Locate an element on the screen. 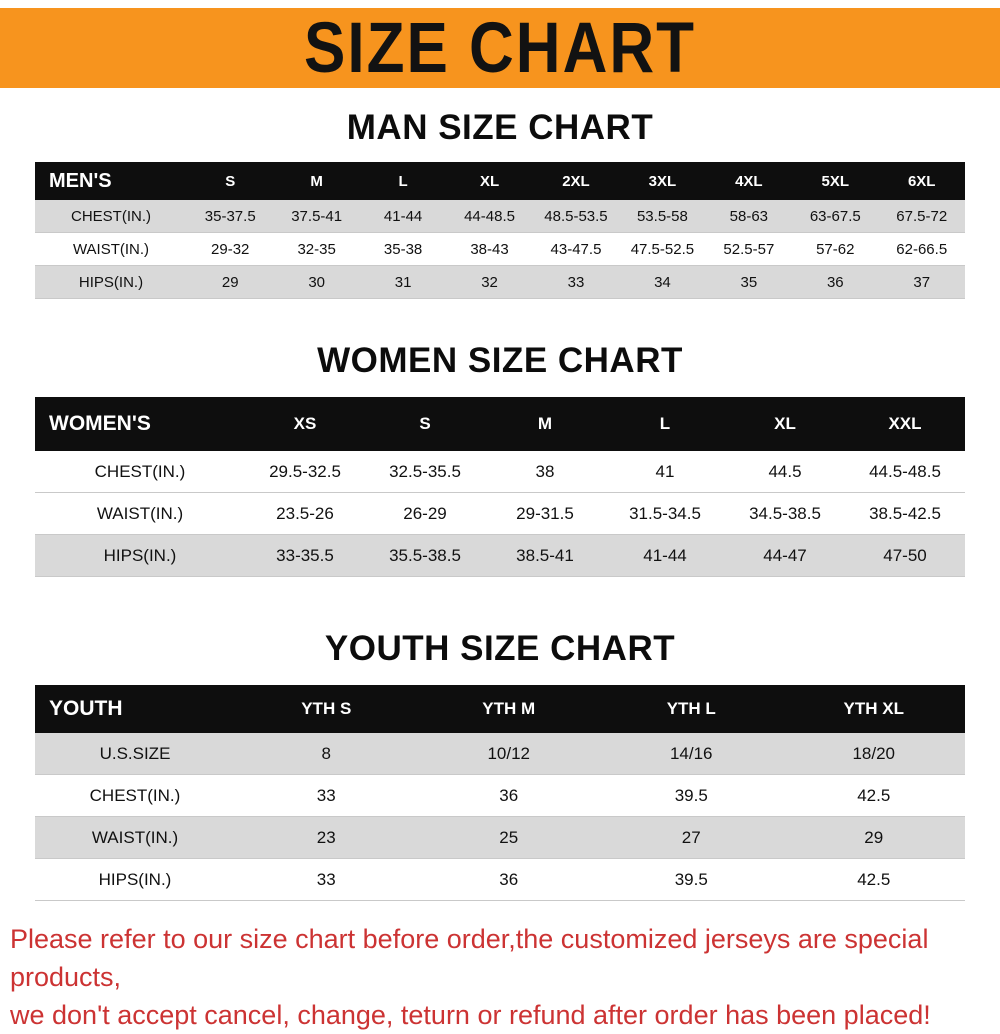 This screenshot has height=1034, width=1000. column-header: 2XL is located at coordinates (576, 181).